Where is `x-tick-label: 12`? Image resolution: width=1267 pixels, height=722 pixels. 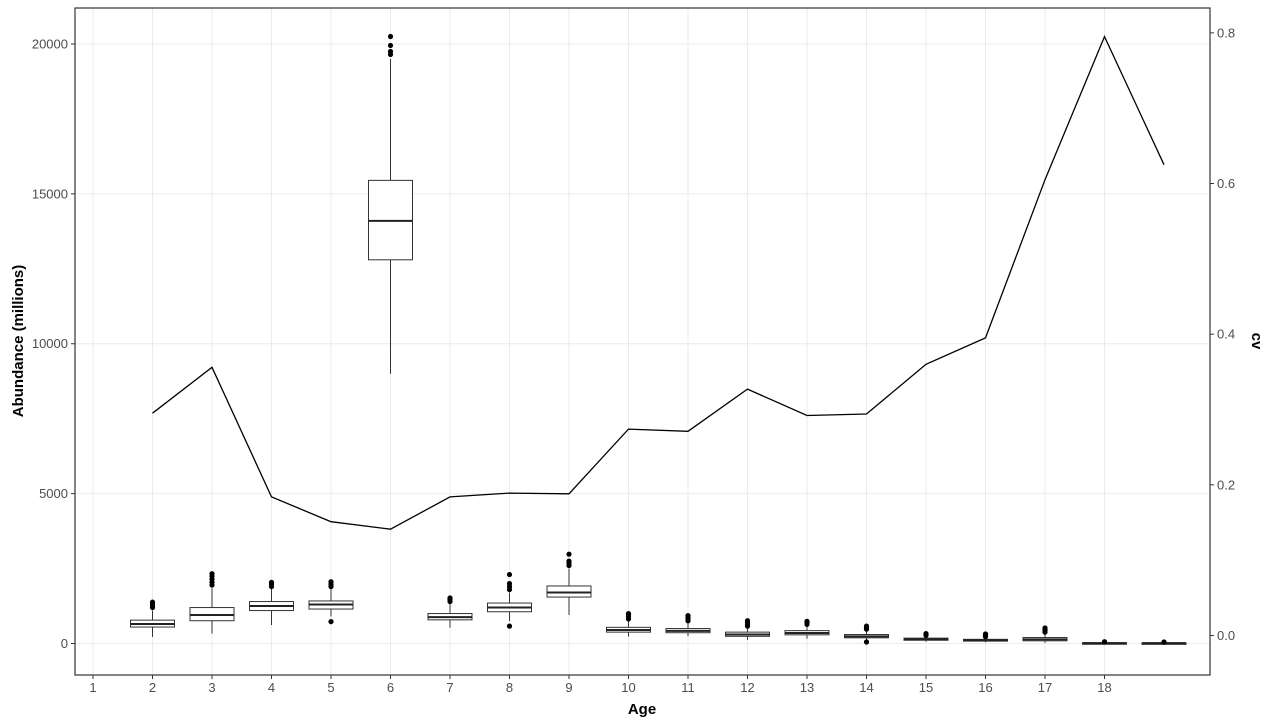
x-tick-label: 12 is located at coordinates (747, 687).